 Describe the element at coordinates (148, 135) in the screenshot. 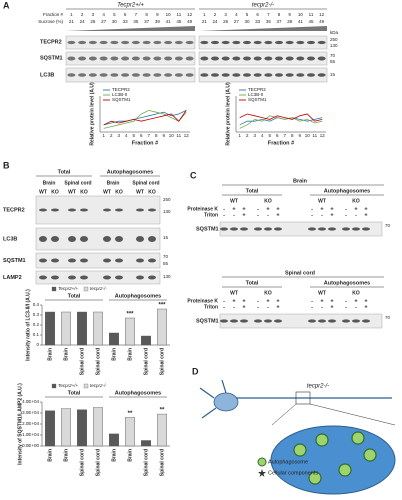

I see `x-tick-label: 7` at that location.